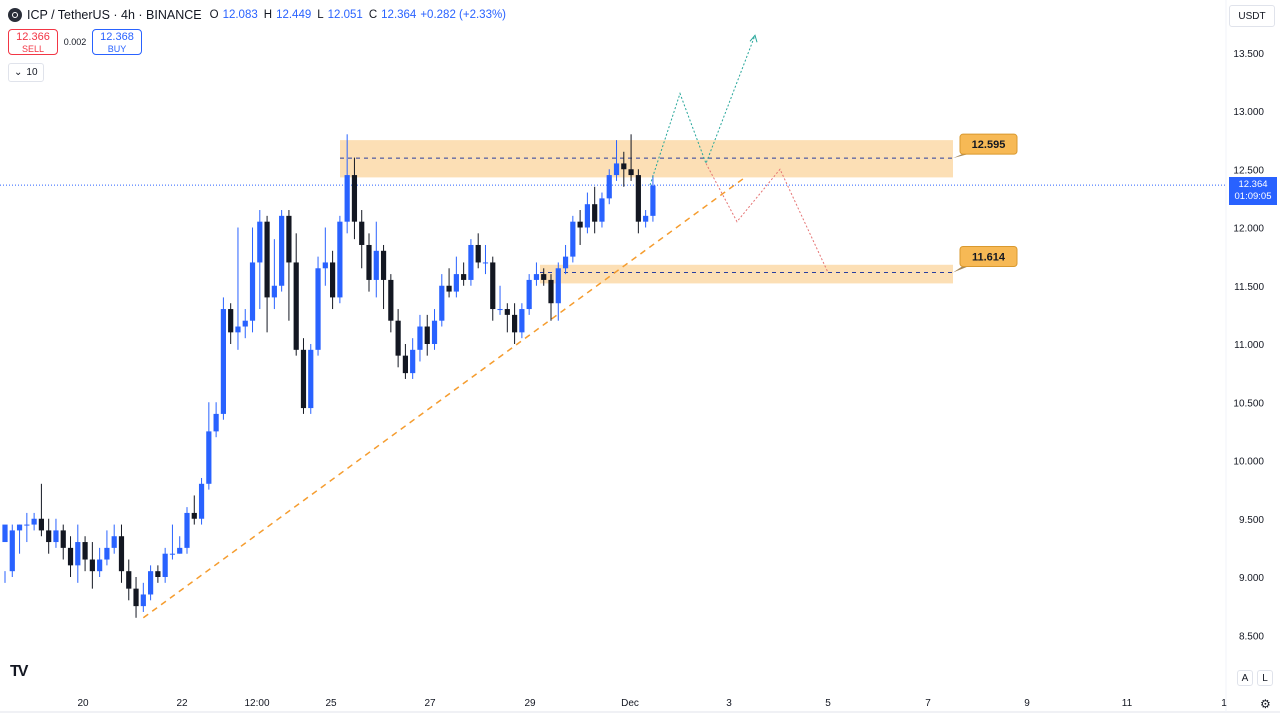 Image resolution: width=1280 pixels, height=716 pixels. I want to click on price-axis-label: 10.000, so click(1248, 462).